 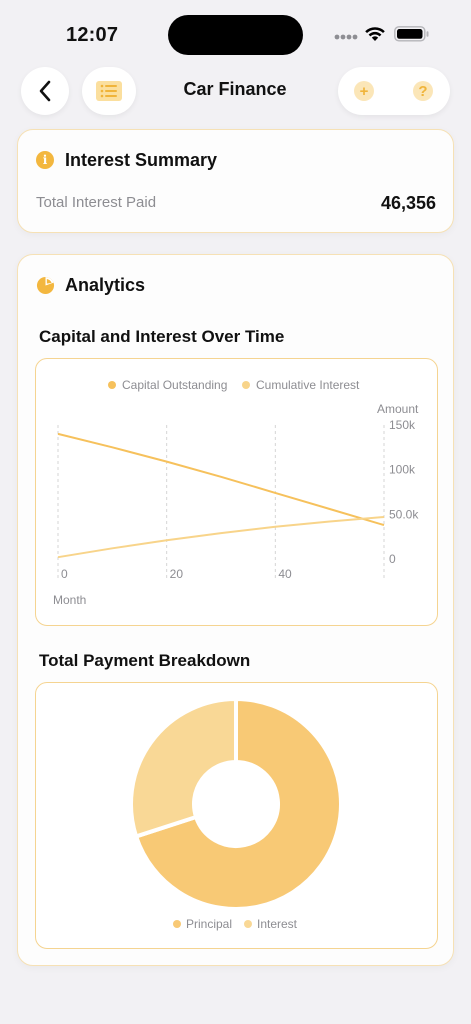 I want to click on status-bar: 12:07, so click(x=235, y=32).